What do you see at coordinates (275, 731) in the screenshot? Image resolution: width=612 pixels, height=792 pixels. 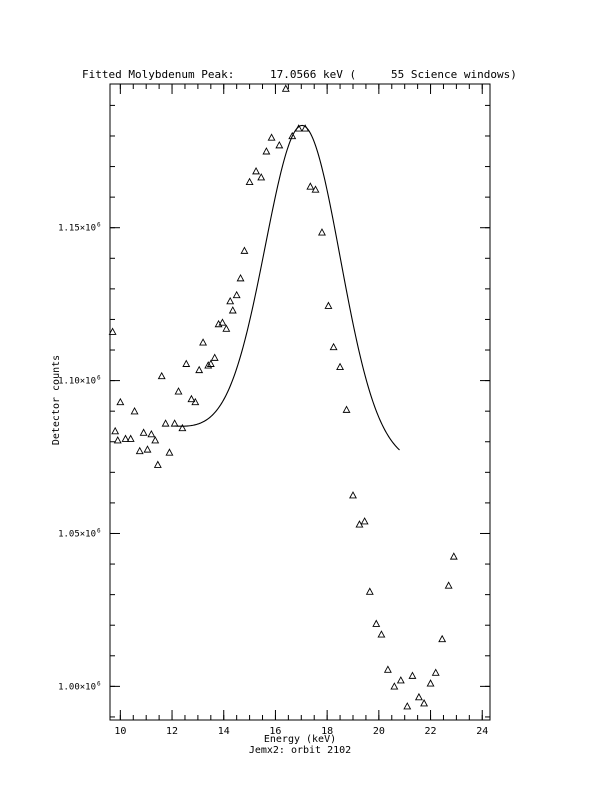 I see `x-tick-label: 16` at bounding box center [275, 731].